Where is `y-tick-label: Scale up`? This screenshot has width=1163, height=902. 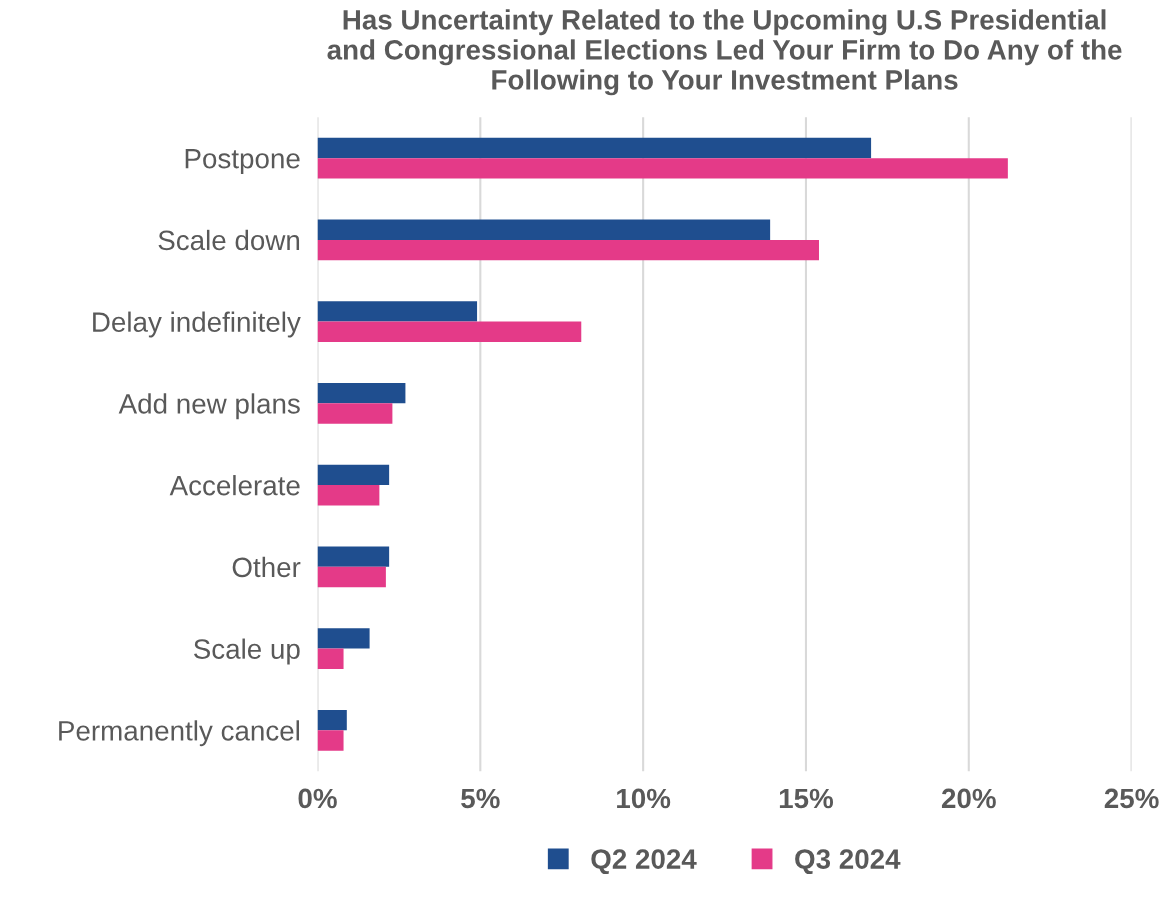
y-tick-label: Scale up is located at coordinates (247, 651).